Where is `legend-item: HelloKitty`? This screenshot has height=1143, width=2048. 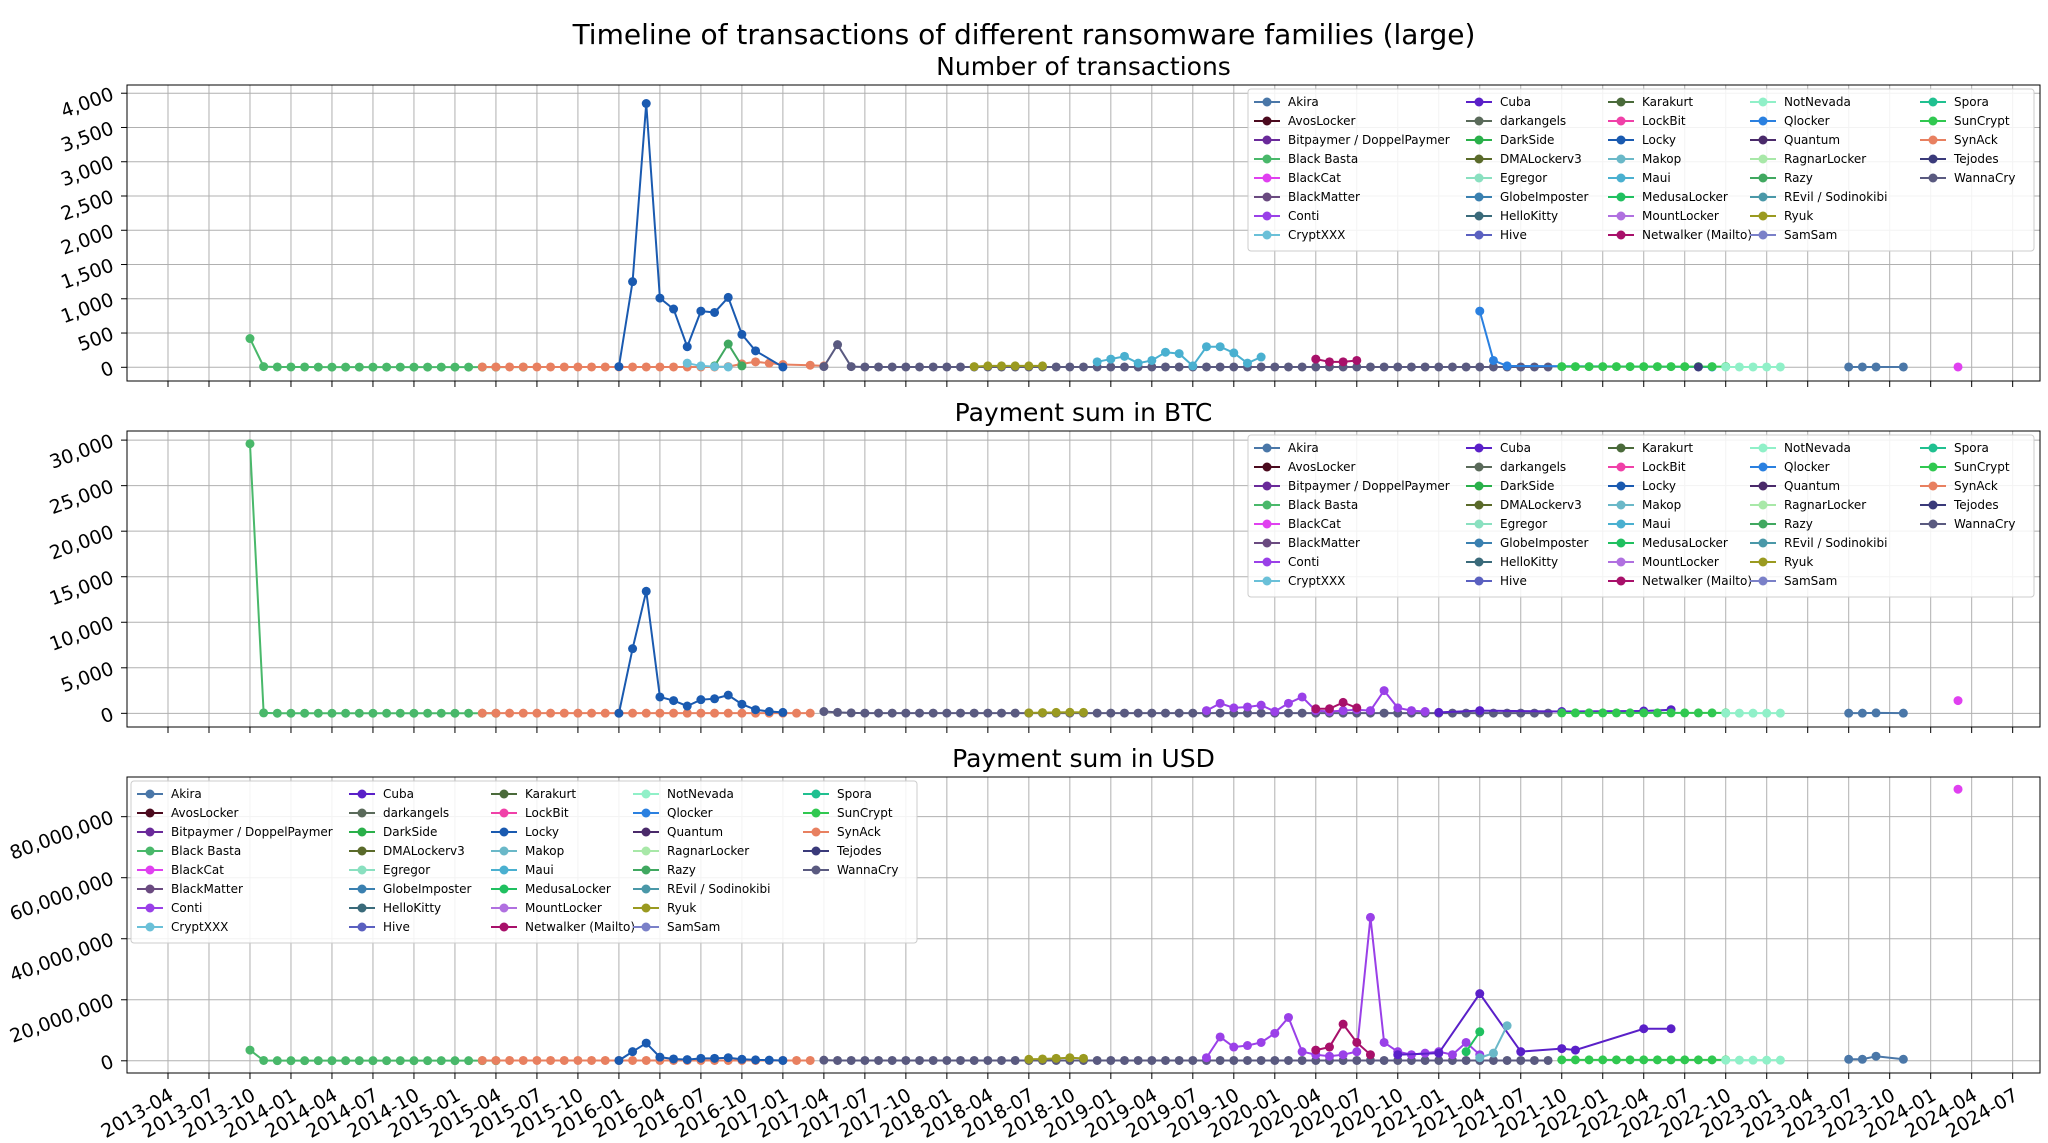
legend-item: HelloKitty is located at coordinates (395, 908).